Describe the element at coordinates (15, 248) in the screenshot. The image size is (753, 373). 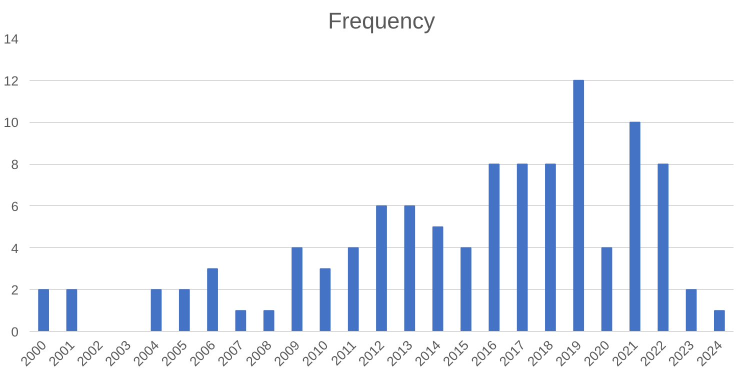
I see `y-tick-label: 4` at that location.